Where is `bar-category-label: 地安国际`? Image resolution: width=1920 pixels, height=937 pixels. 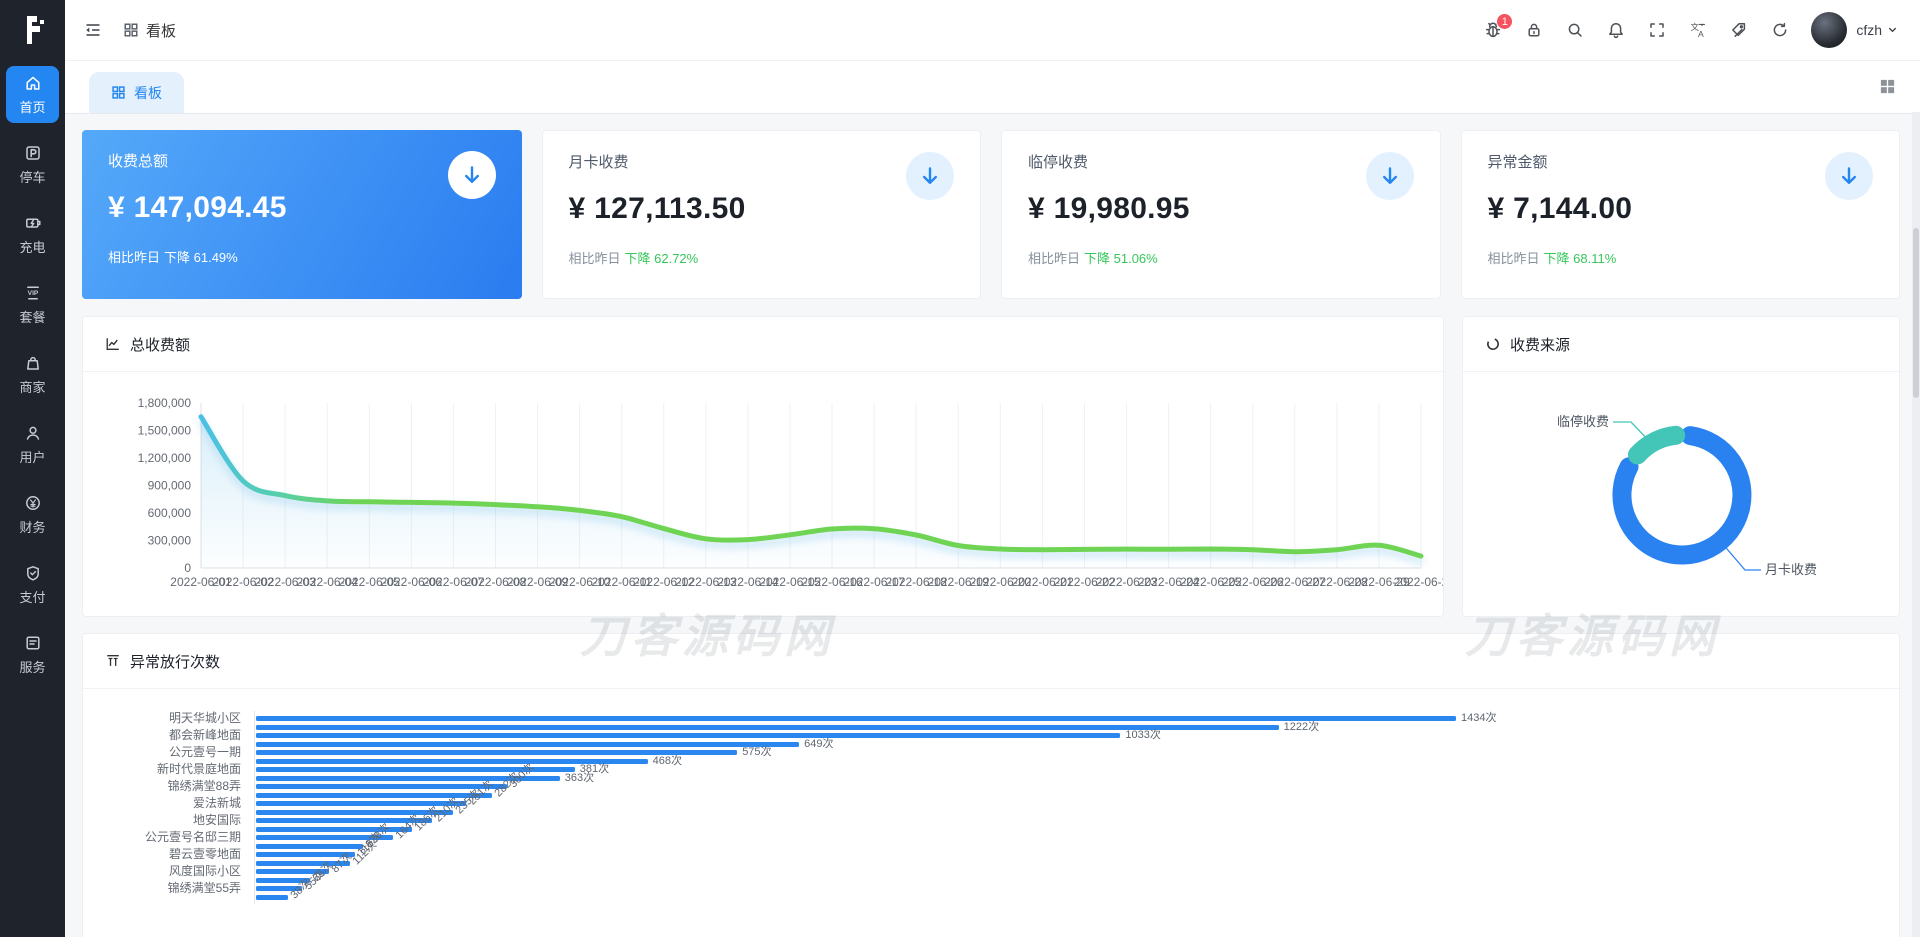
bar-category-label: 地安国际 is located at coordinates (216, 820).